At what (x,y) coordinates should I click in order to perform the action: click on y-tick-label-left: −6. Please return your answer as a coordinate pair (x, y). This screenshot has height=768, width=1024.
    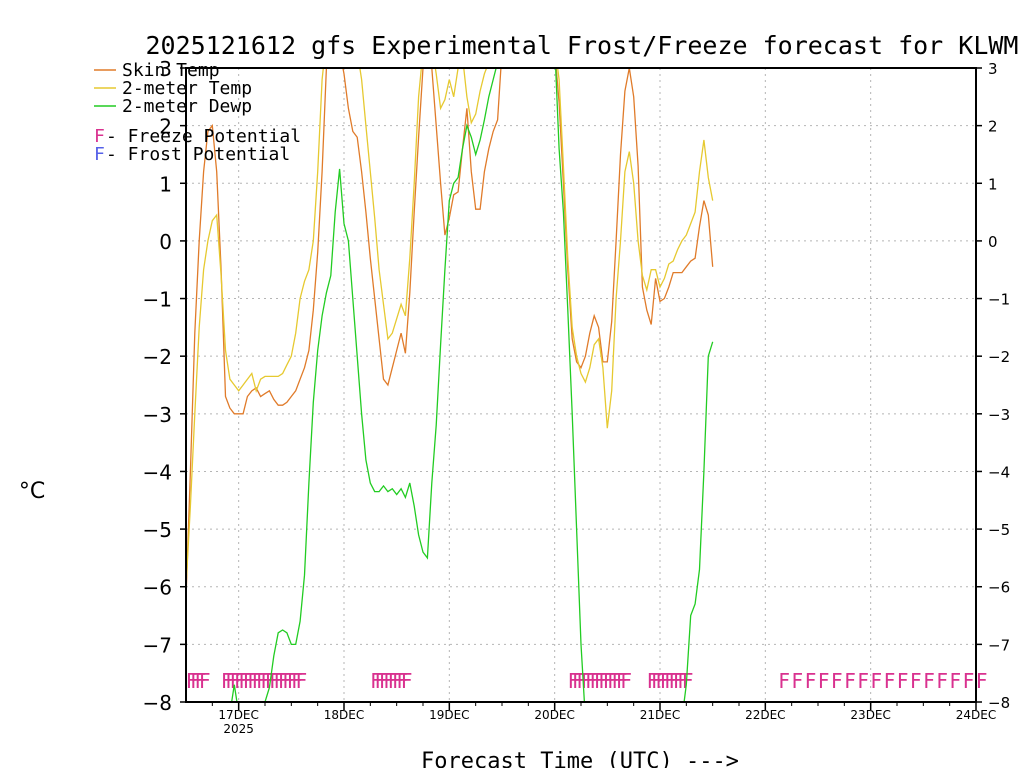
    Looking at the image, I should click on (157, 588).